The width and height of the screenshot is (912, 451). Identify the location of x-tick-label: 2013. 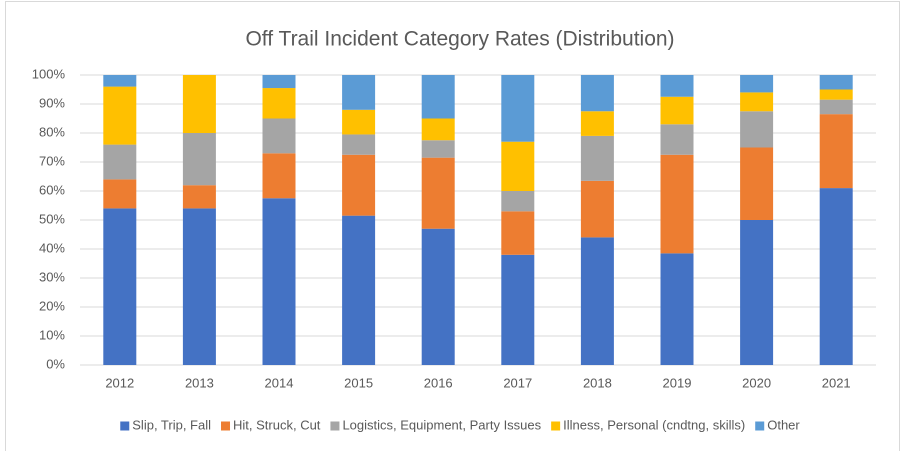
(199, 382).